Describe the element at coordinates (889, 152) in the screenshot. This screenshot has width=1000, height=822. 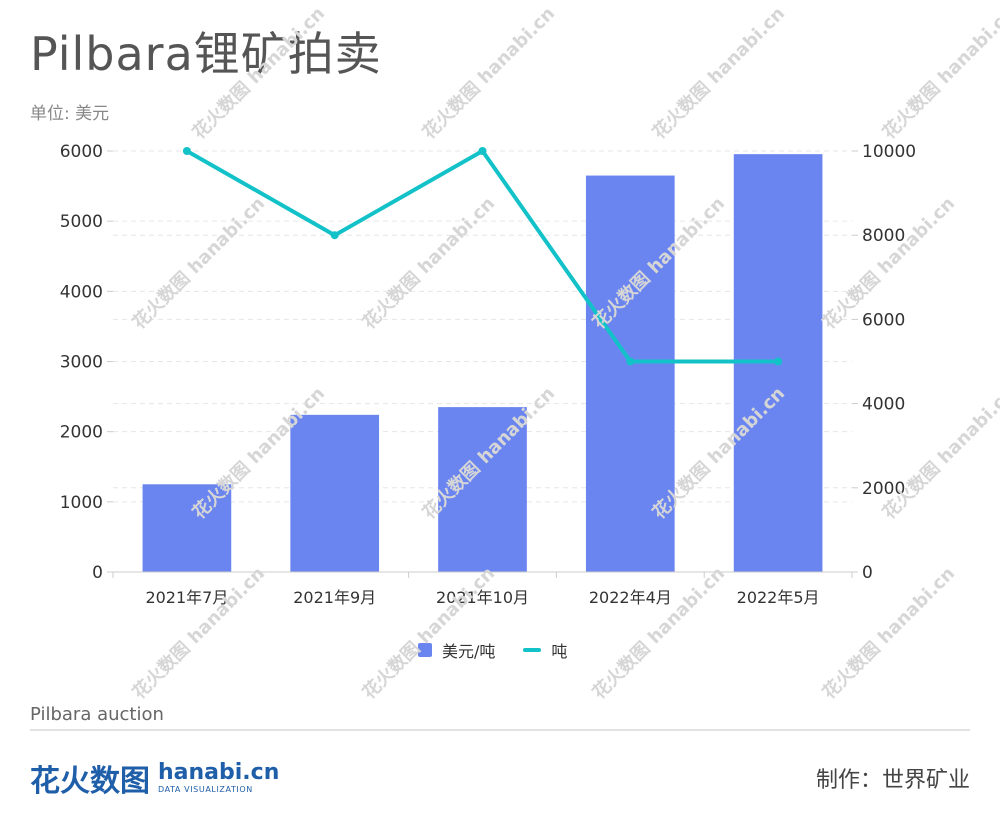
I see `y-right-tick-label: 10000` at that location.